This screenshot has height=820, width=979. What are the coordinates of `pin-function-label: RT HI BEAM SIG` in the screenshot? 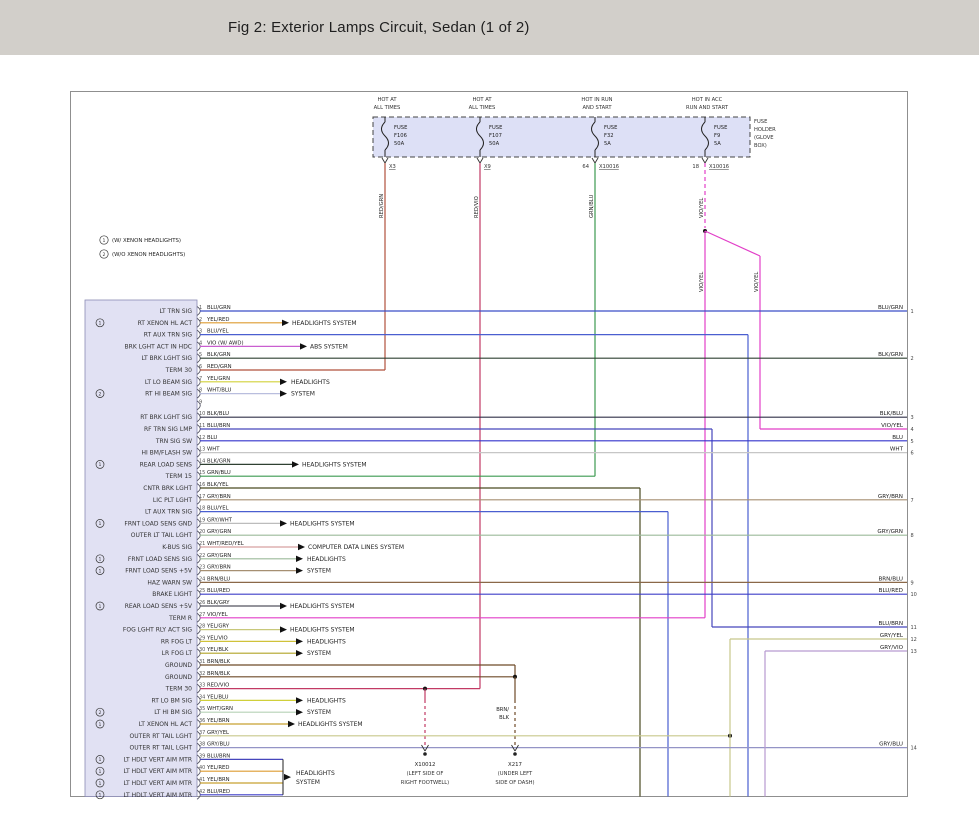 It's located at (168, 394).